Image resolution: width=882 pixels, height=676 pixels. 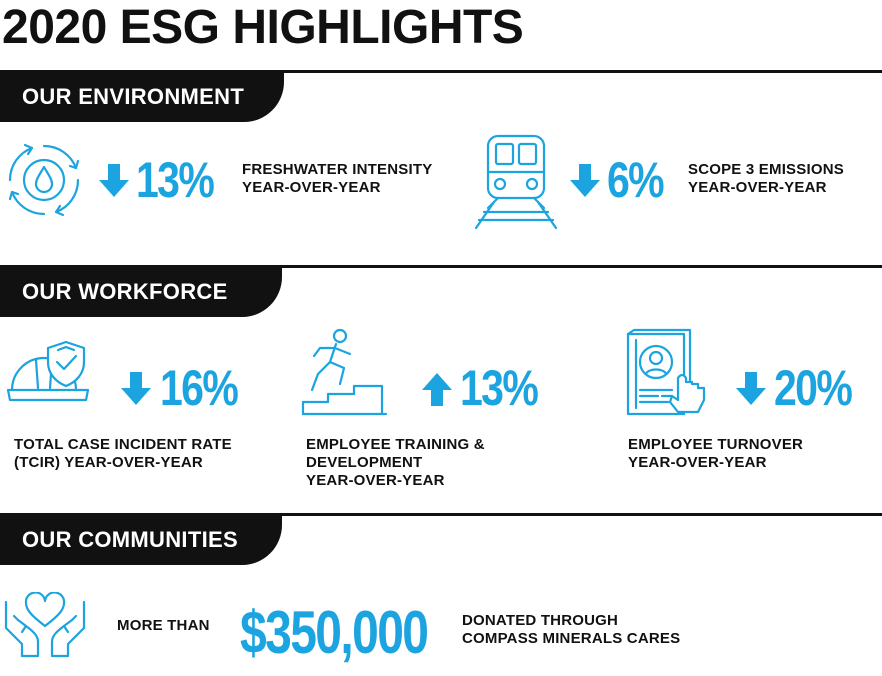 I want to click on stat-value-freshwater: 13%, so click(x=175, y=180).